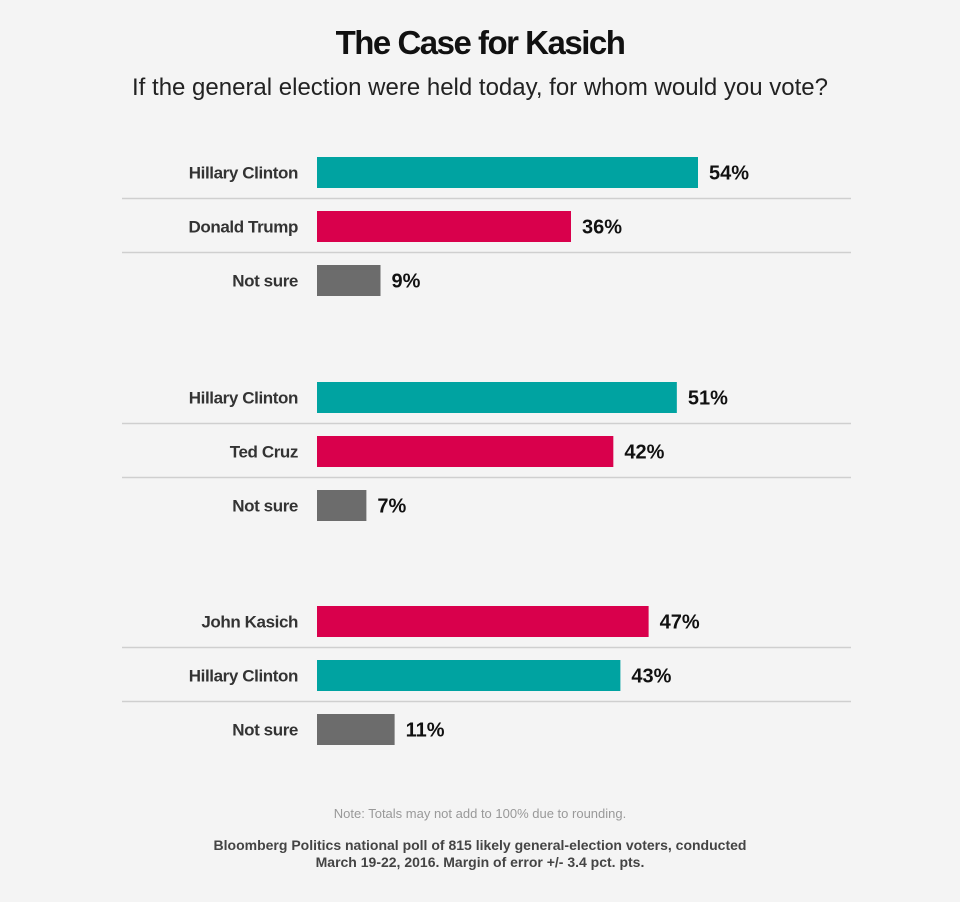 The height and width of the screenshot is (902, 960). What do you see at coordinates (444, 226) in the screenshot?
I see `bar-donald-trump` at bounding box center [444, 226].